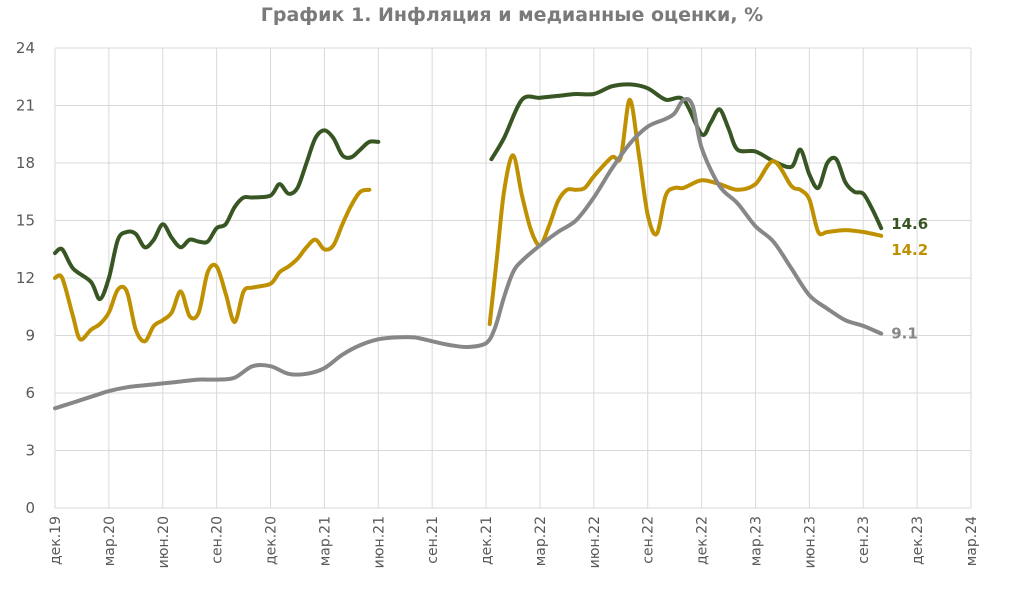 The width and height of the screenshot is (1024, 589). I want to click on y-tick-label: 24, so click(25, 48).